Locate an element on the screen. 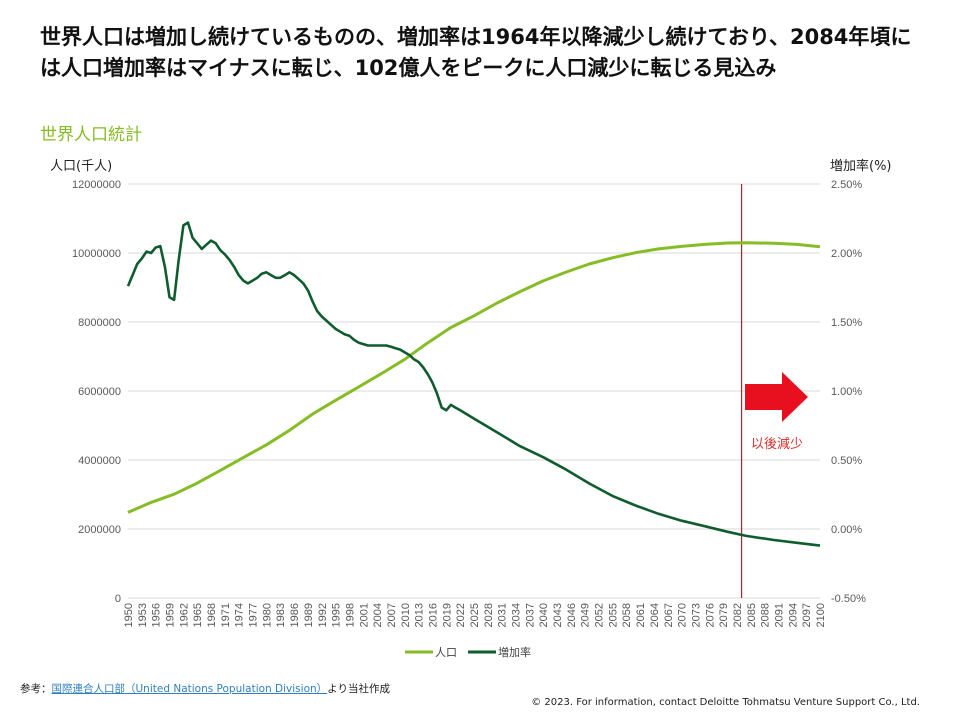 This screenshot has width=960, height=720. x-tick-label: 2010 is located at coordinates (406, 615).